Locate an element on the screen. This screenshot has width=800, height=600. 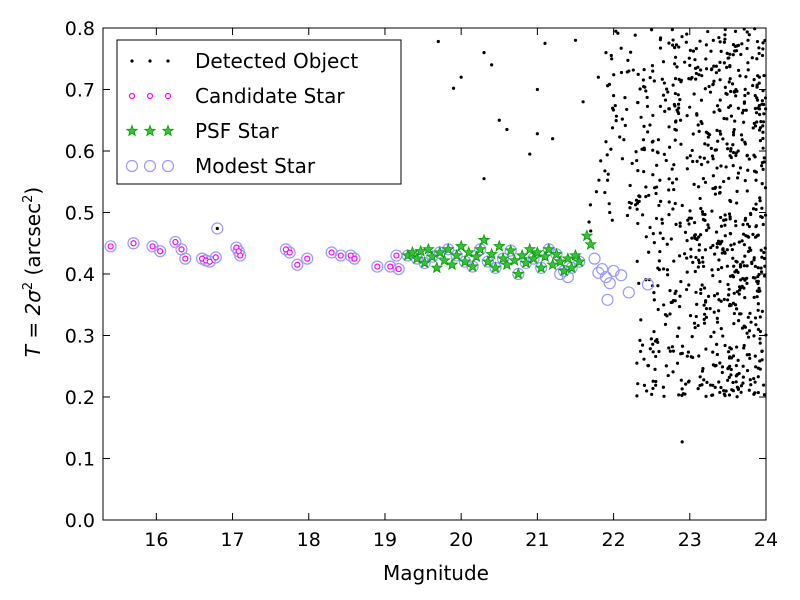
legend-label-detected-object: Detected Object is located at coordinates (276, 61).